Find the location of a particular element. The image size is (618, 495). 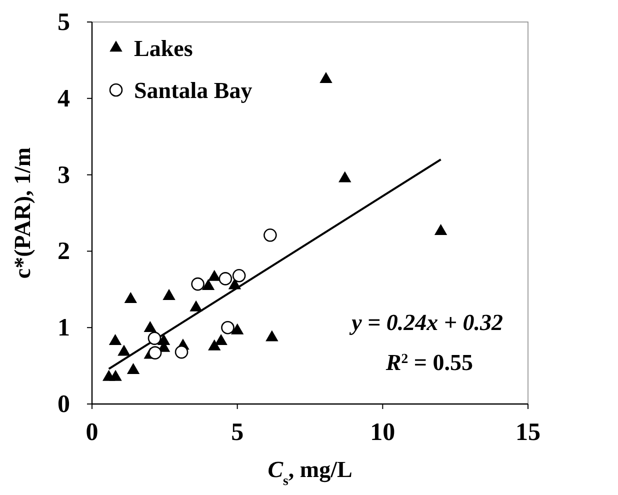

y-tick-label: 0 is located at coordinates (64, 404).